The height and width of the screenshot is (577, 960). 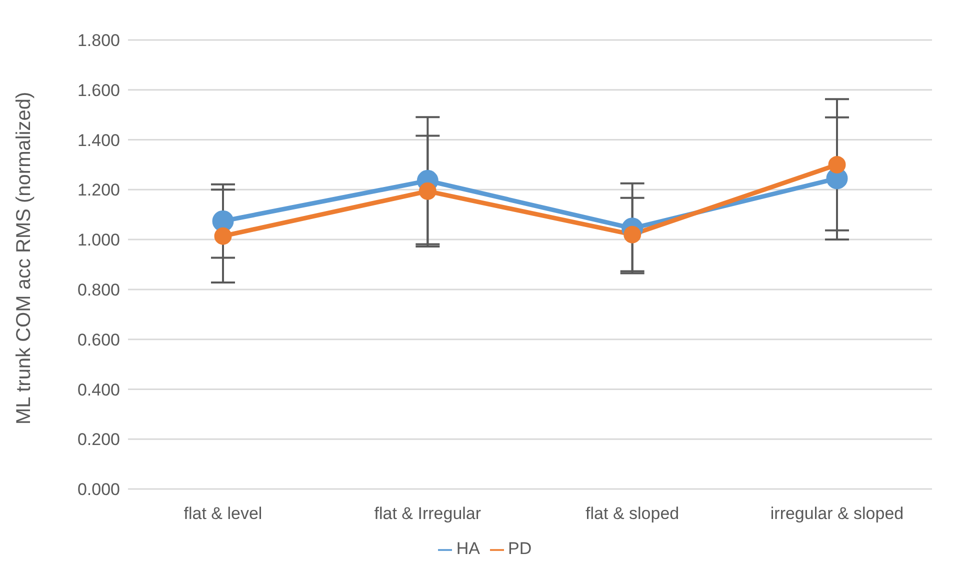 I want to click on y-tick-label: 1.000, so click(x=98, y=240).